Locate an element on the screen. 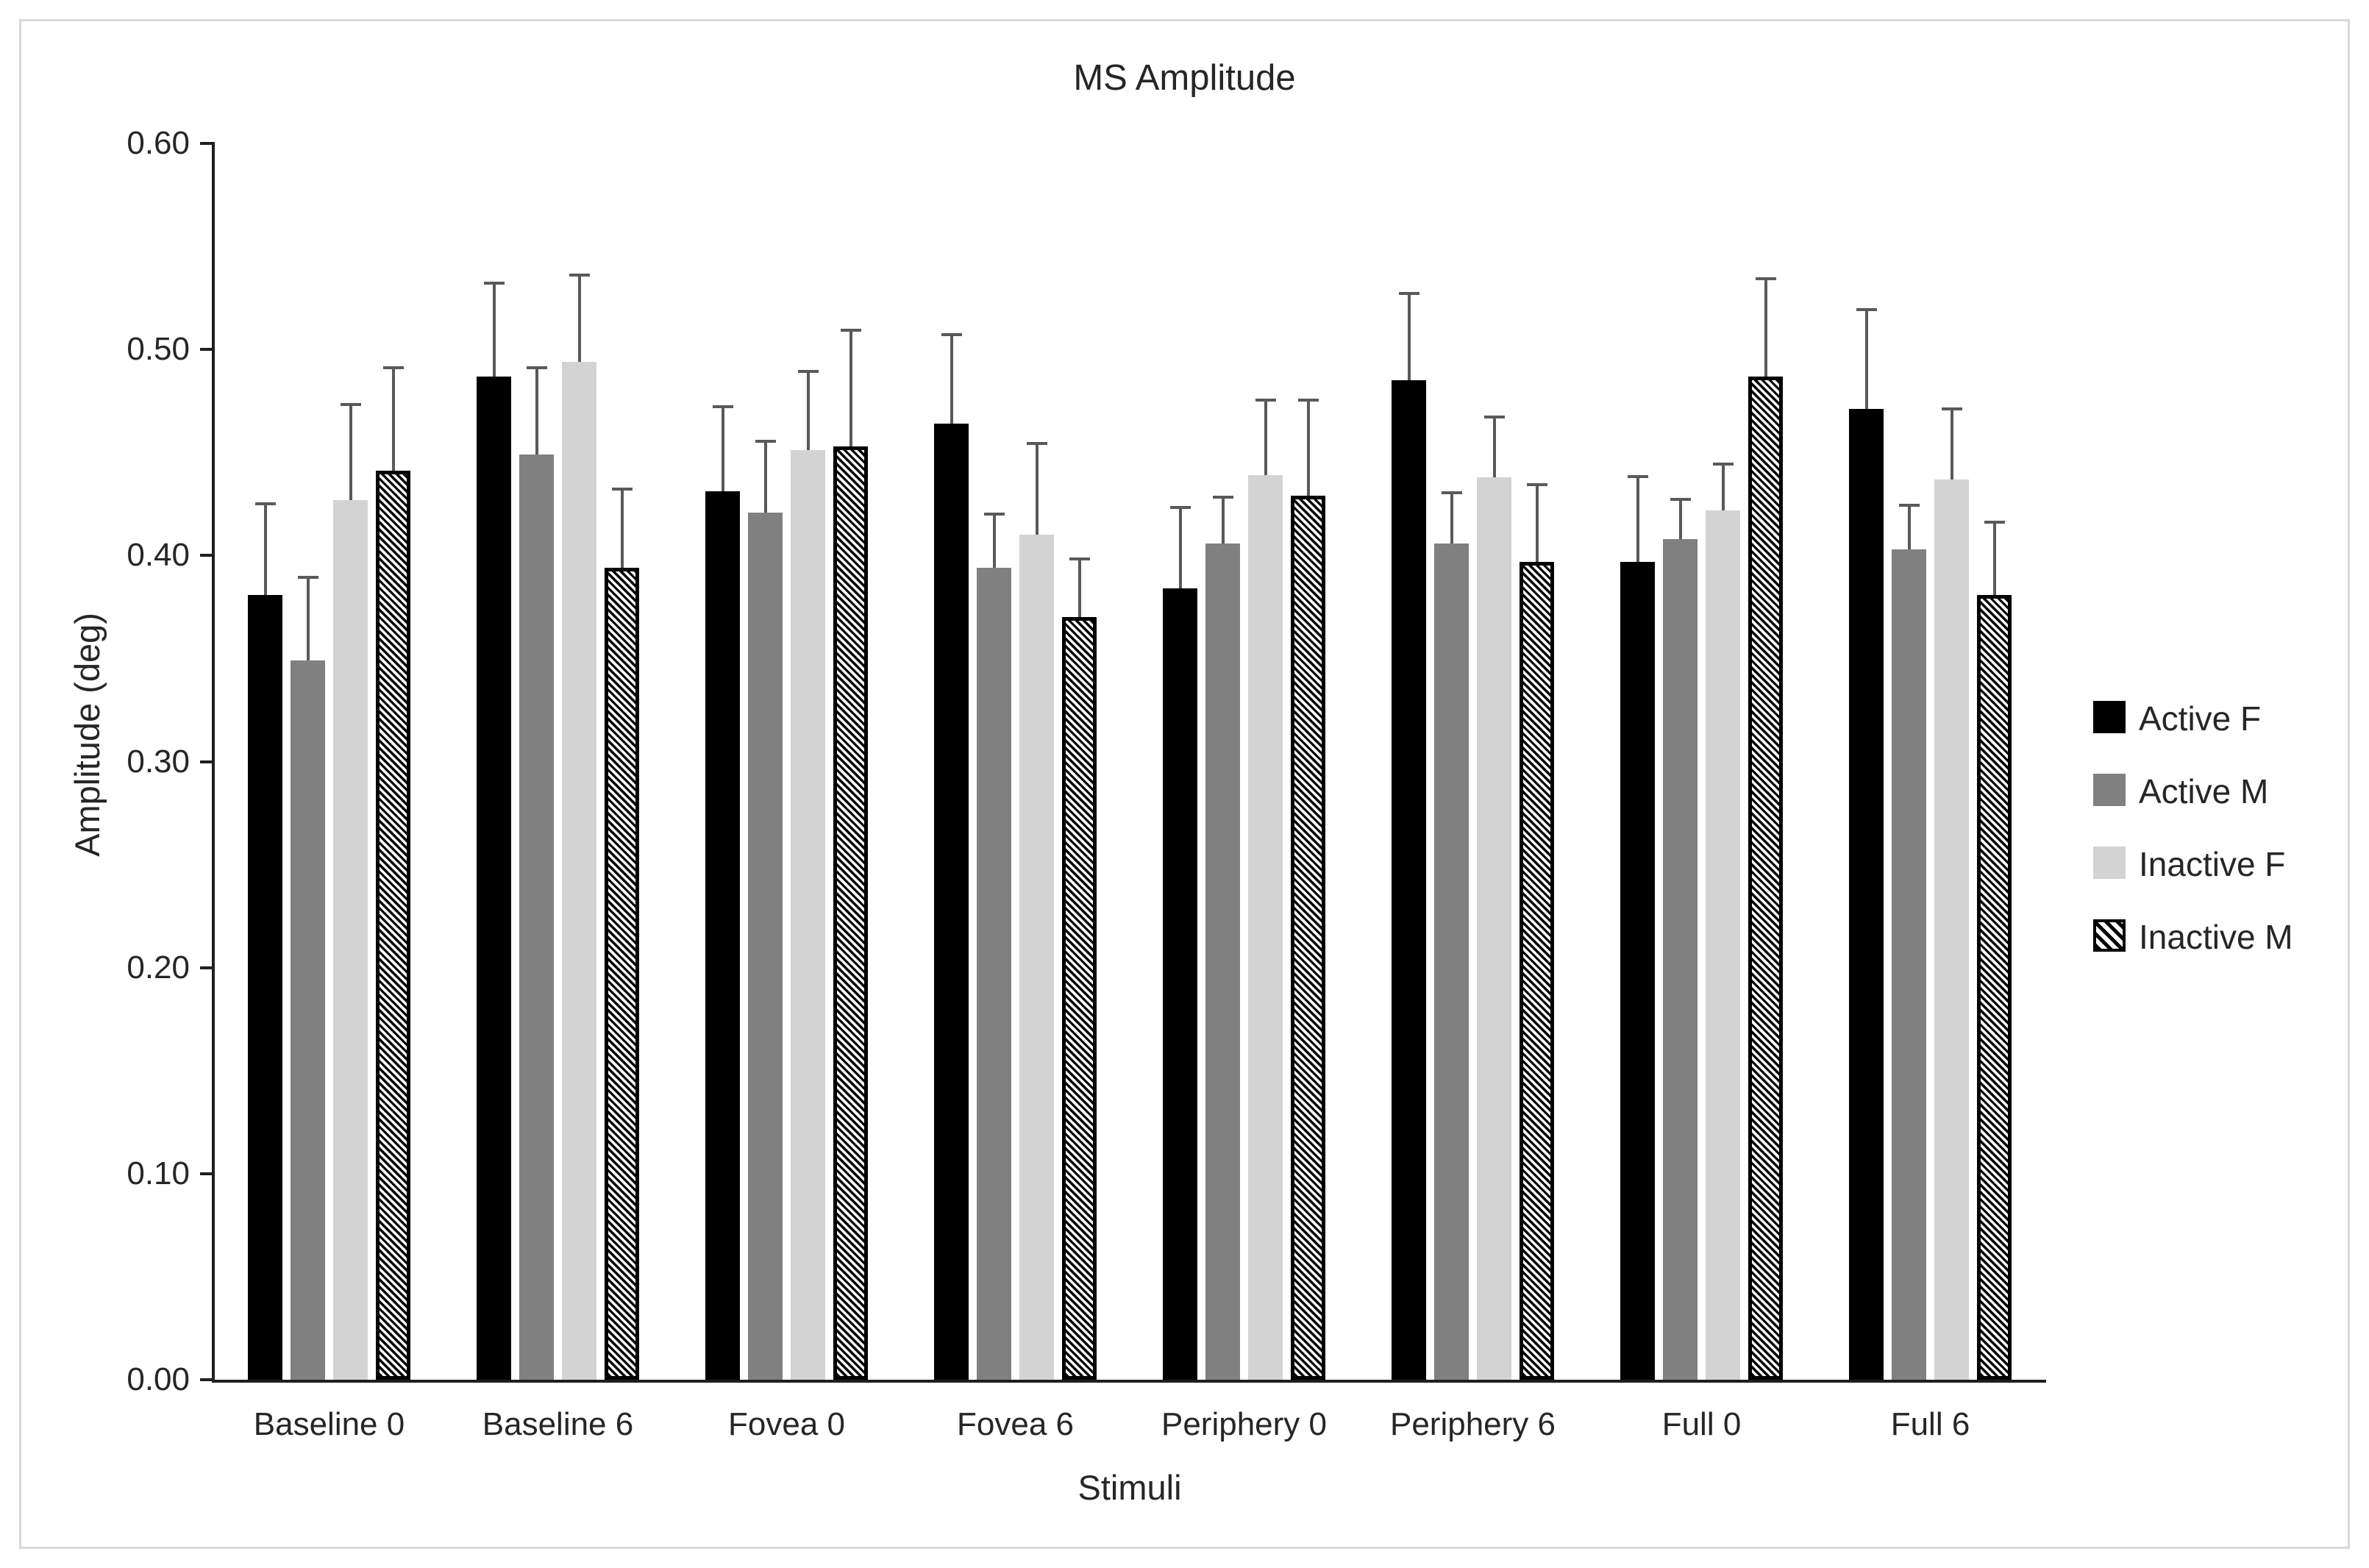 This screenshot has width=2369, height=1568. x-axis-title: Stimuli is located at coordinates (1129, 1487).